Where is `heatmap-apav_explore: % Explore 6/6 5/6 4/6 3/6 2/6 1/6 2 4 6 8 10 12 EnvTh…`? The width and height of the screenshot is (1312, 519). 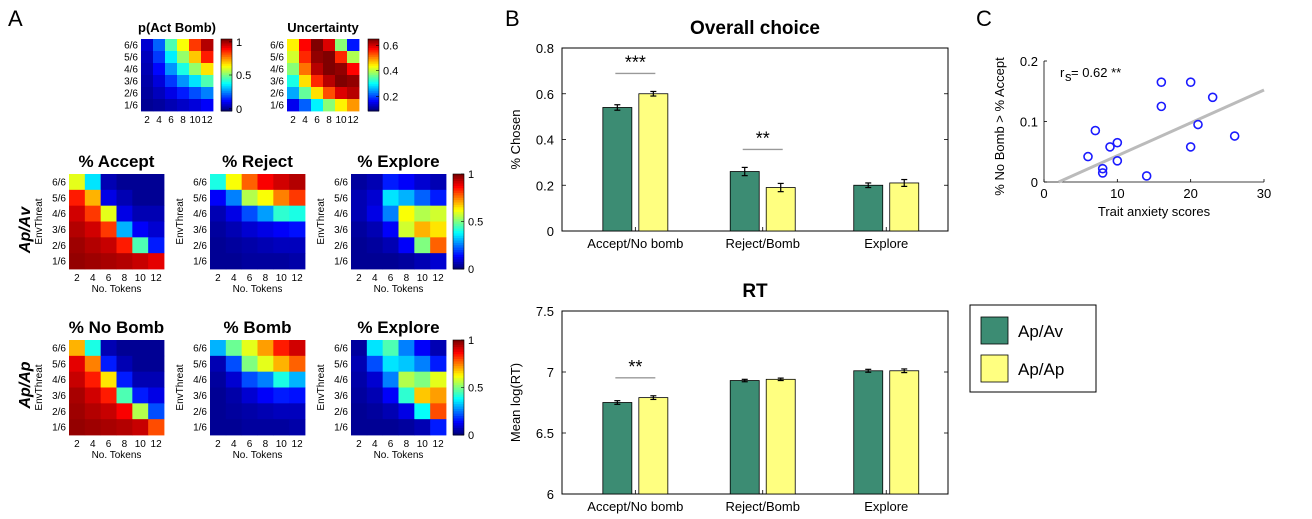 heatmap-apav_explore: % Explore 6/6 5/6 4/6 3/6 2/6 1/6 2 4 6 8 10 12 EnvTh… is located at coordinates (381, 223).